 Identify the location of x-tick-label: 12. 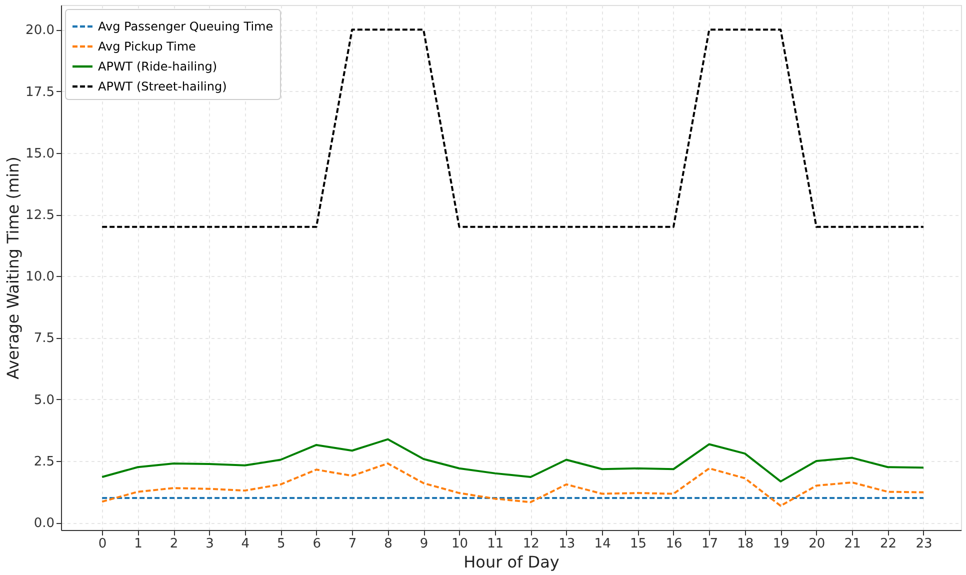
(531, 544).